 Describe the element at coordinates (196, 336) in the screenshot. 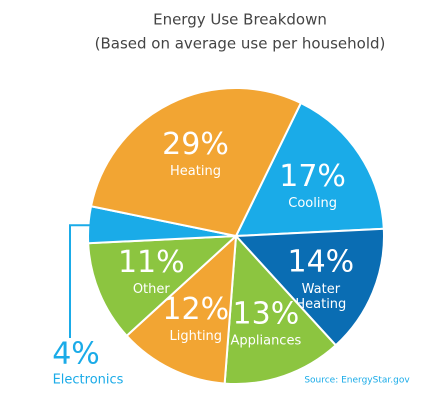

I see `category-label: Lighting` at that location.